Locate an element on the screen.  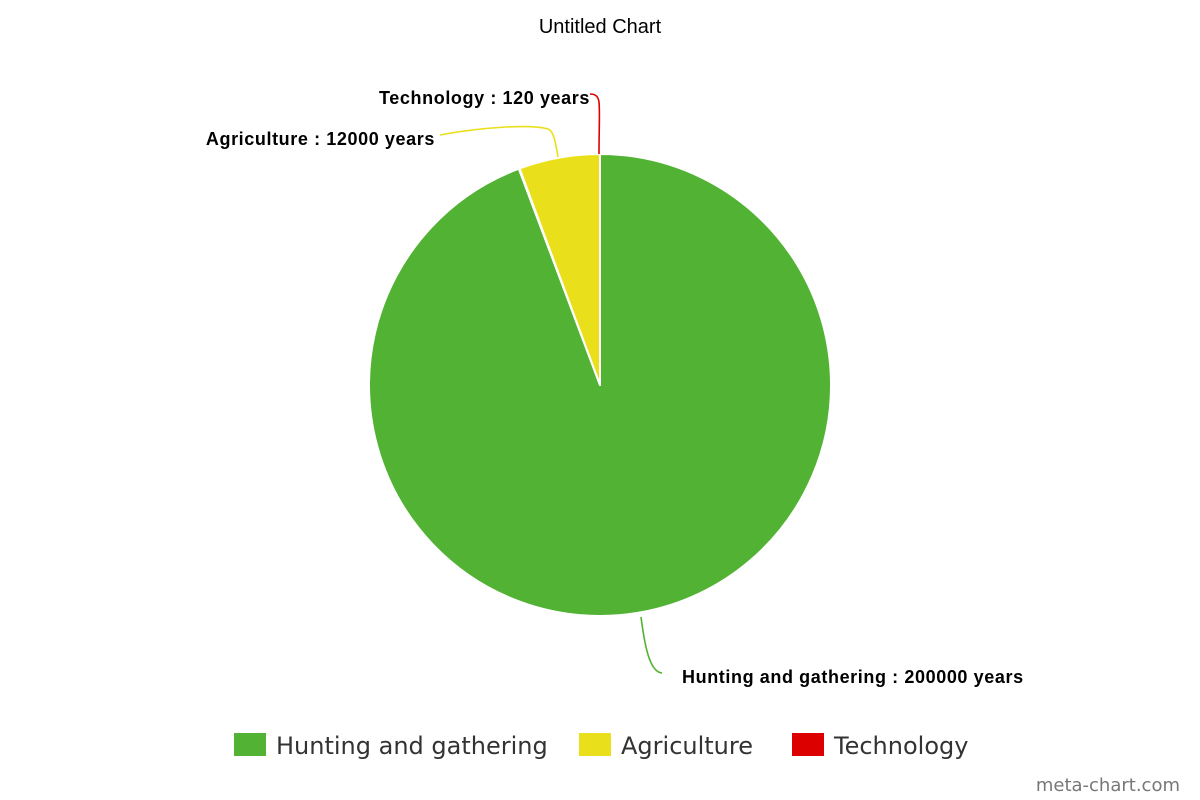
slice-label-hunting-and-gathering: Hunting and gathering : 200000 years is located at coordinates (853, 677).